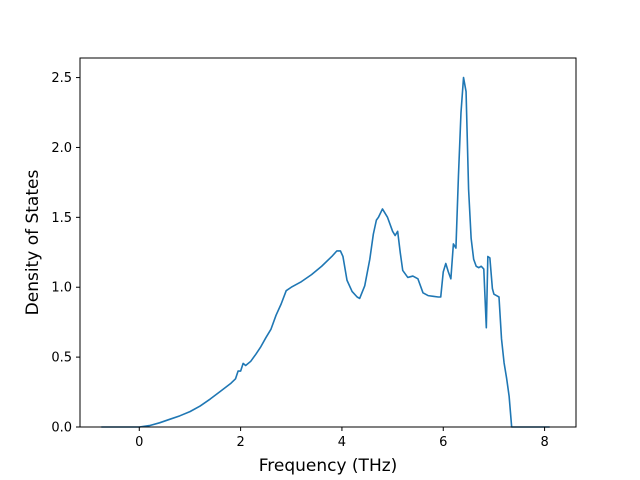 Image resolution: width=640 pixels, height=480 pixels. What do you see at coordinates (61, 218) in the screenshot?
I see `y-tick-label: 1.5` at bounding box center [61, 218].